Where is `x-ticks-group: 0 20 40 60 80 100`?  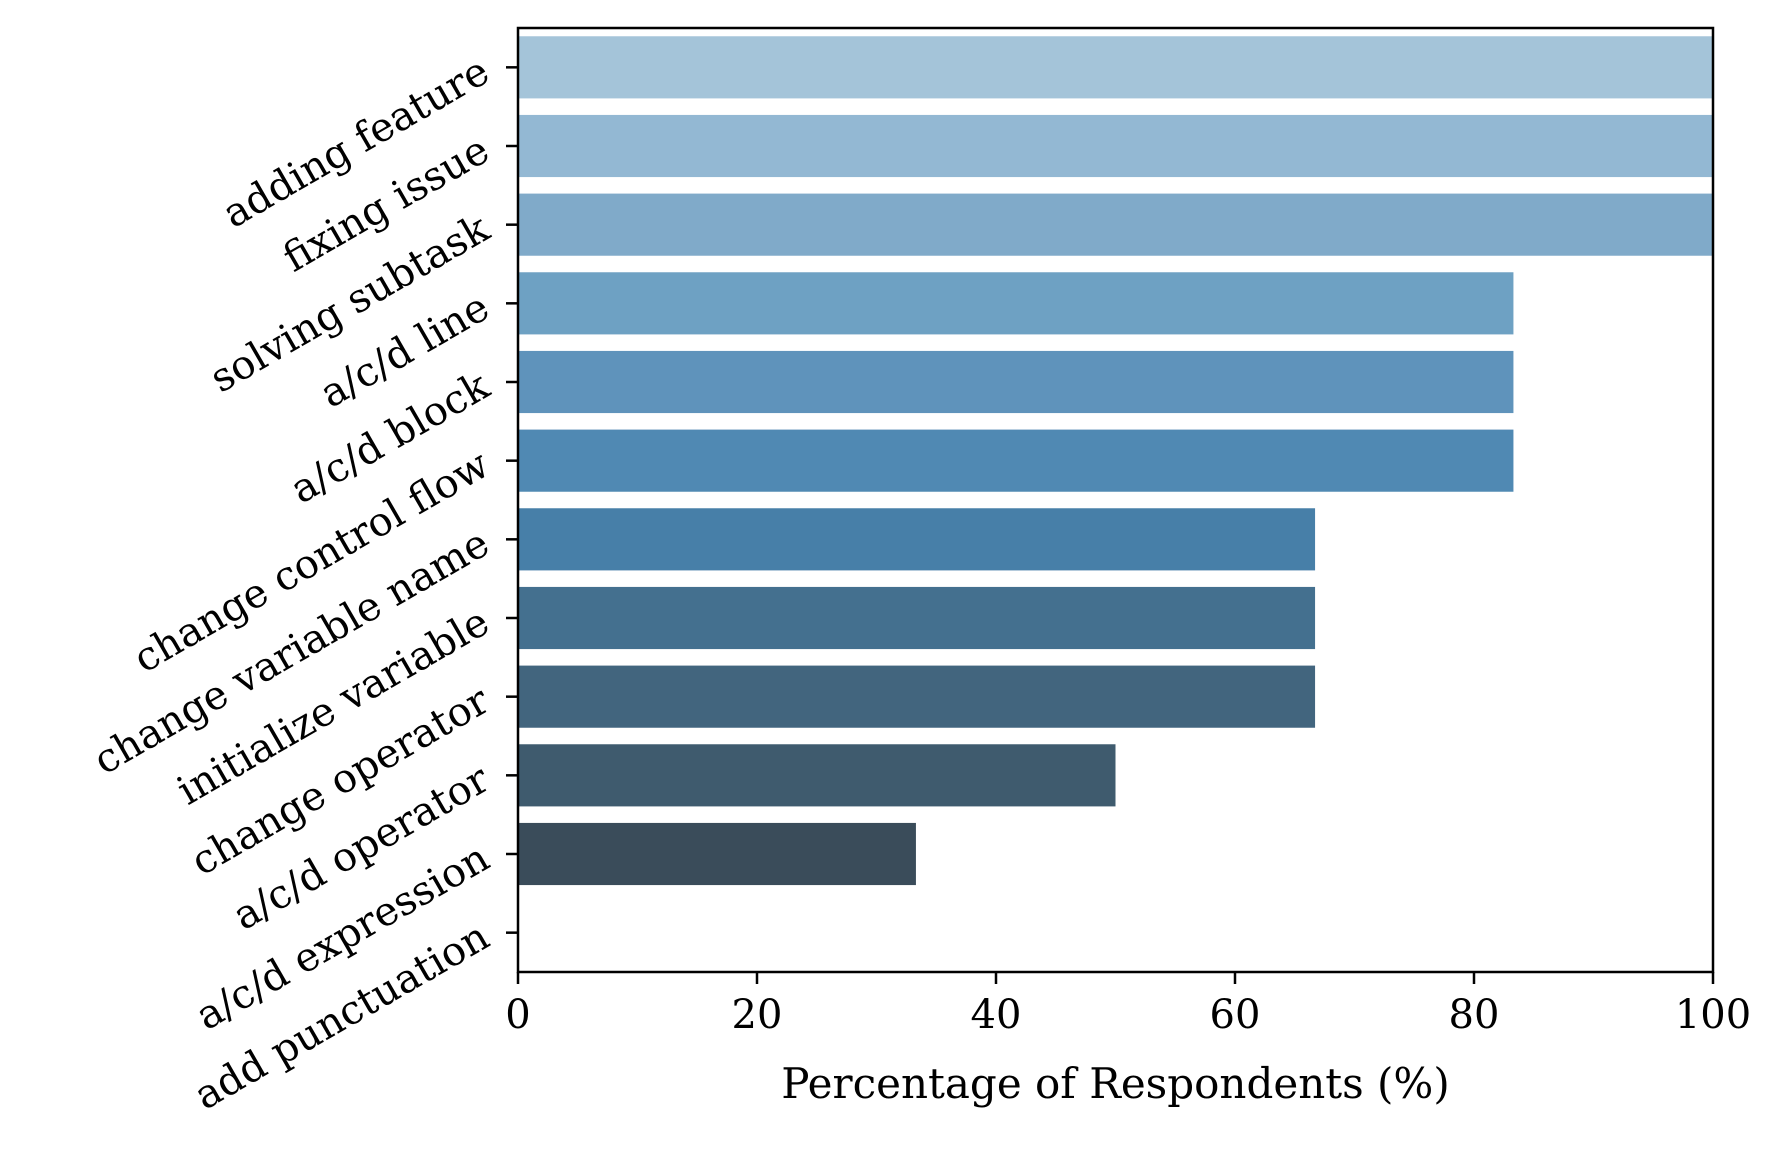 x-ticks-group: 0 20 40 60 80 100 is located at coordinates (1128, 1005).